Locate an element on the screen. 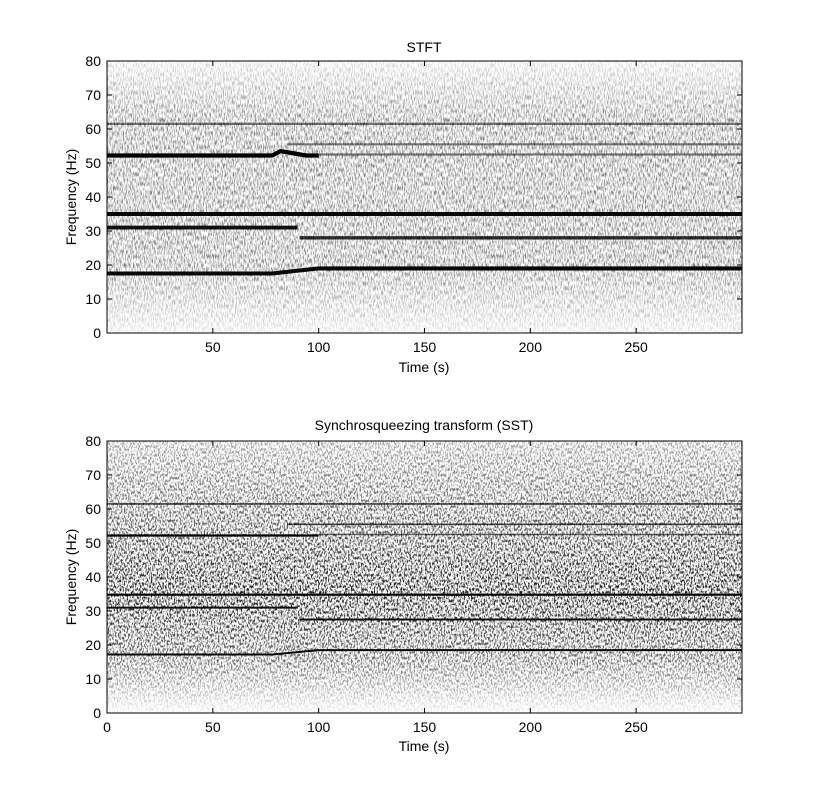 The height and width of the screenshot is (801, 820). sst-x-tick-label: 0 is located at coordinates (107, 727).